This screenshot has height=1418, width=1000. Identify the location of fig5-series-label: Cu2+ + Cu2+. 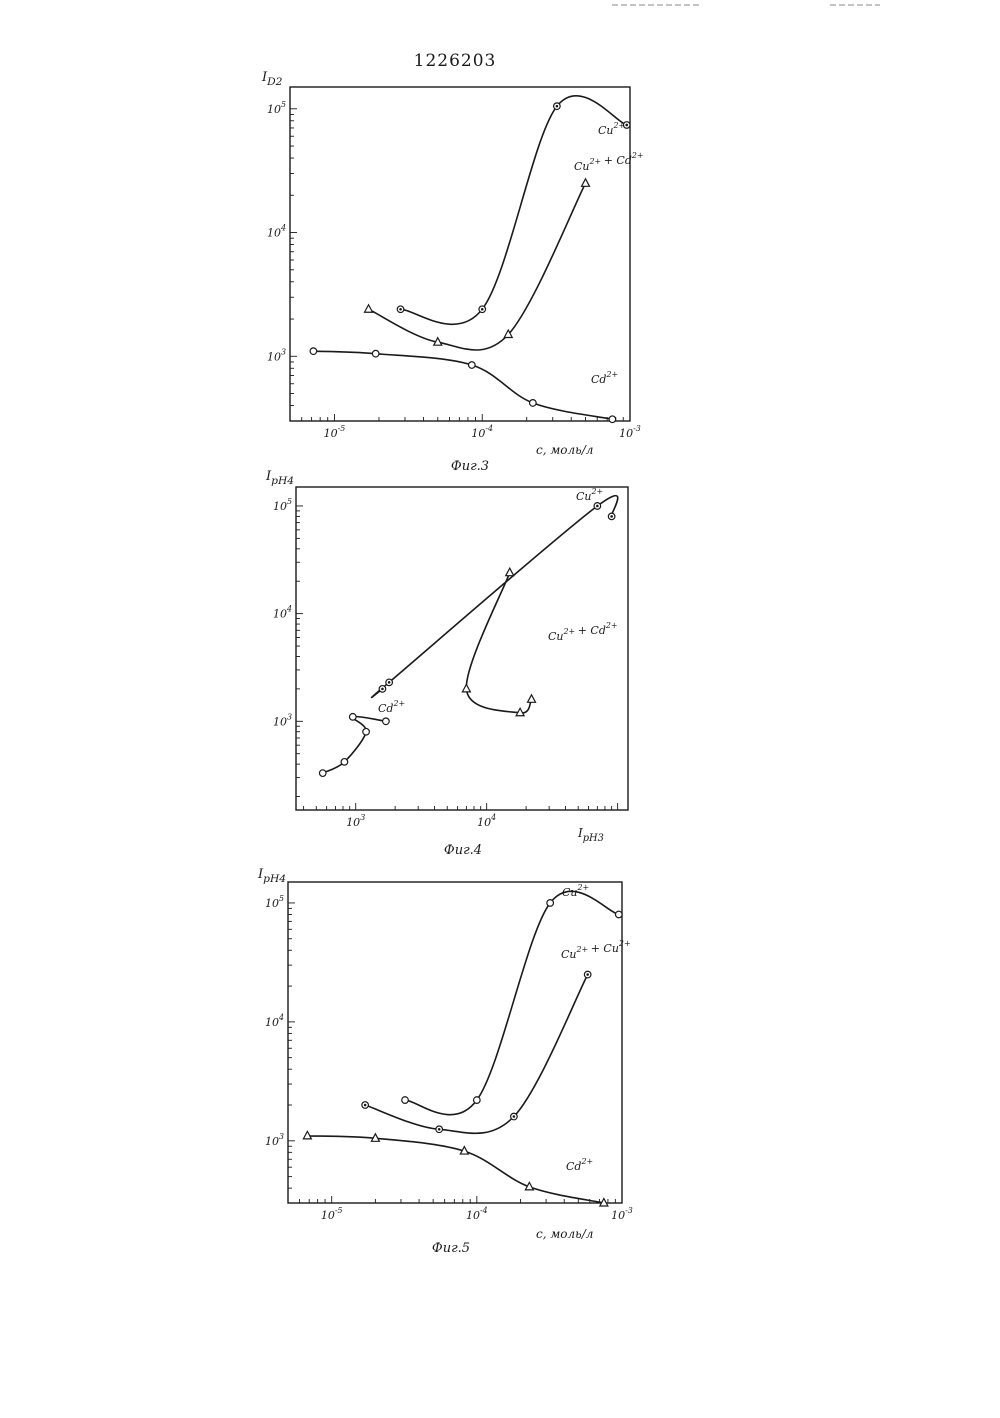
(596, 950).